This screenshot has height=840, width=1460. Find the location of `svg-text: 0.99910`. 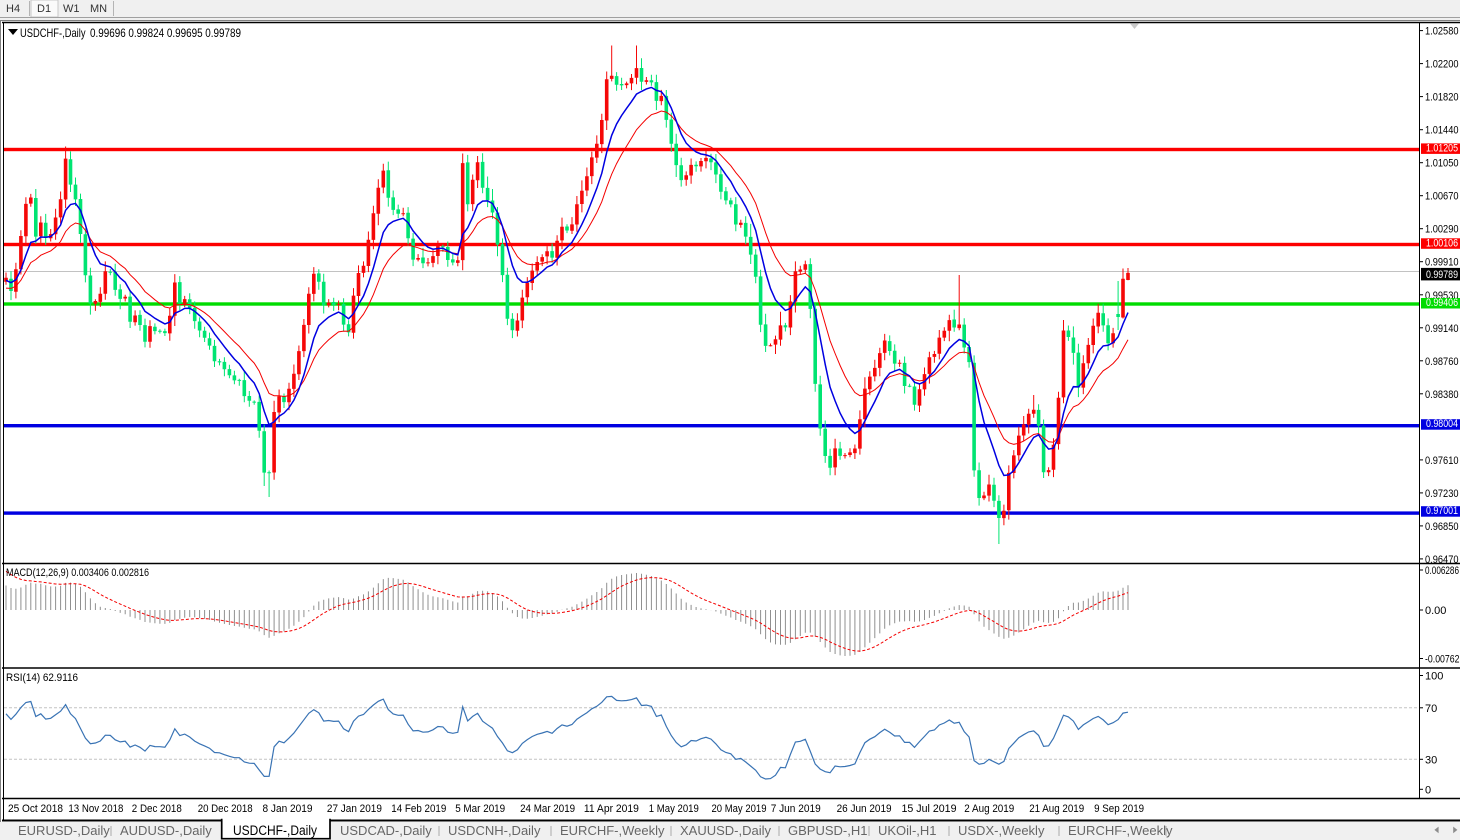

svg-text: 0.99910 is located at coordinates (1442, 263).